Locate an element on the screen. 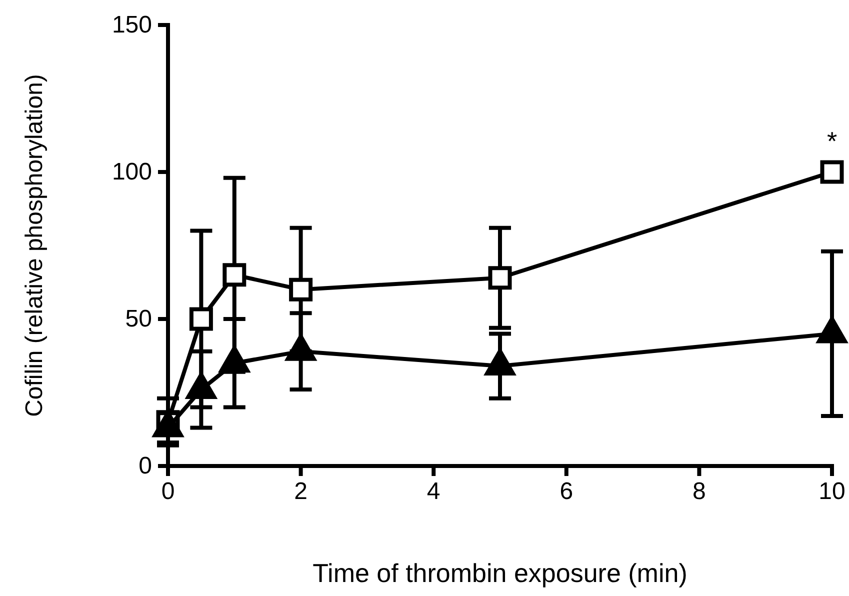 The height and width of the screenshot is (596, 849). x-tick-label: 10 is located at coordinates (832, 492).